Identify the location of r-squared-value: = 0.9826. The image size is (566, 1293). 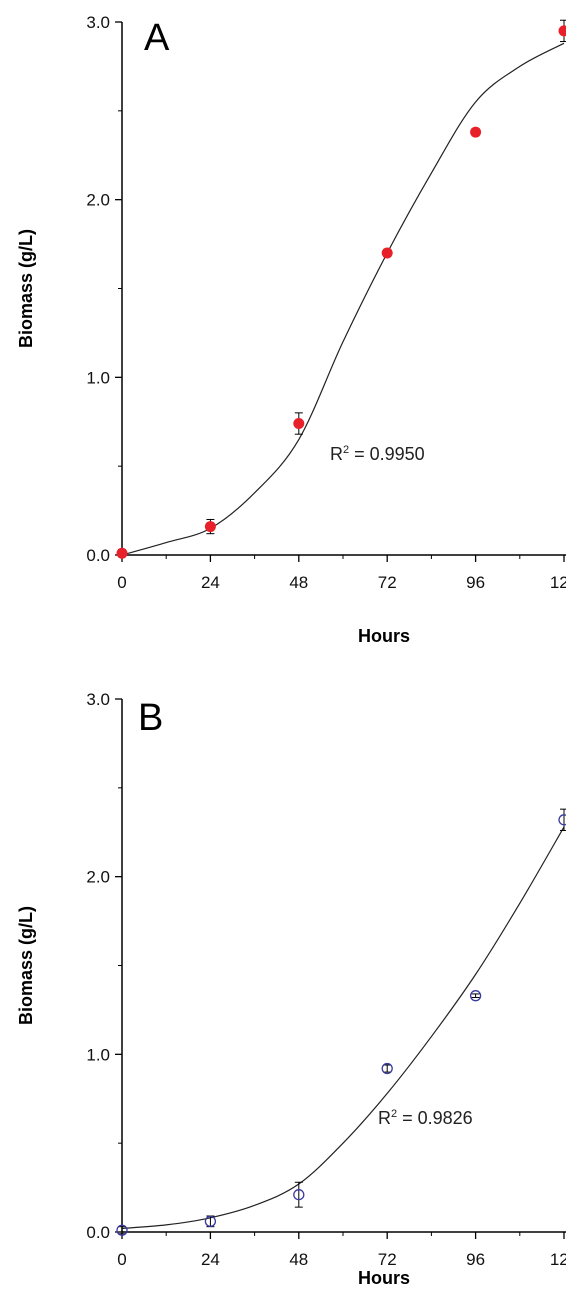
(435, 1118).